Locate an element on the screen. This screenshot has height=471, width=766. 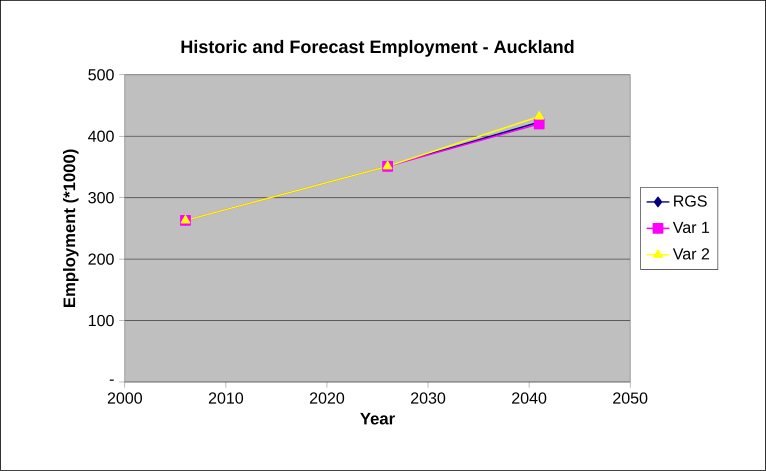
y-tick-label: 500 is located at coordinates (101, 75).